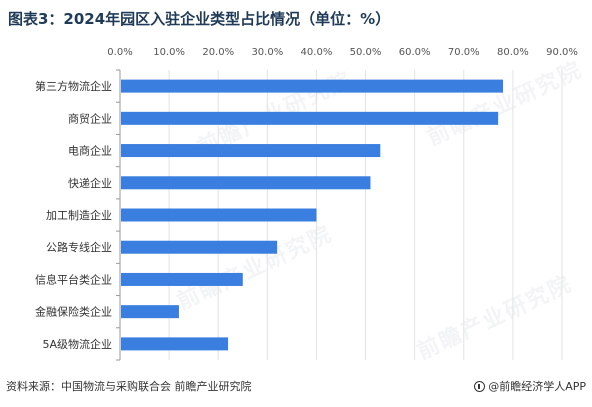  Describe the element at coordinates (73, 279) in the screenshot. I see `category-label: 信息平台类企业` at that location.